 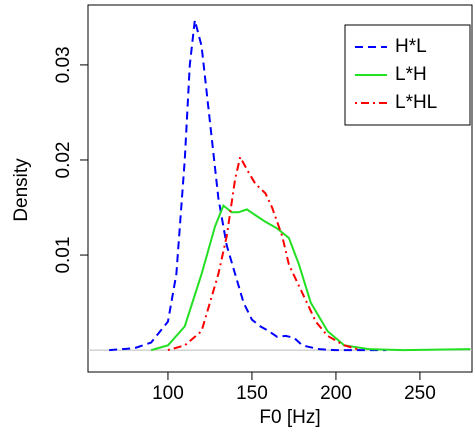 I want to click on y-tick-label: 0.03, so click(x=63, y=64).